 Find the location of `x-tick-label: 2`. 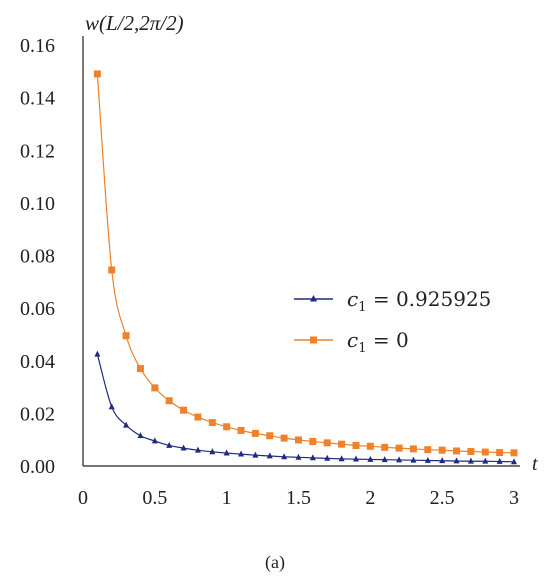

x-tick-label: 2 is located at coordinates (370, 498).